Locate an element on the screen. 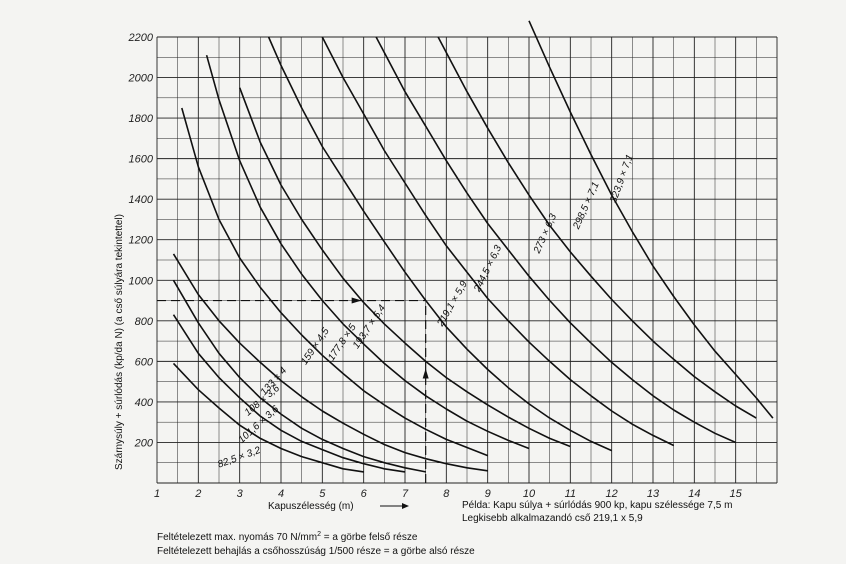 The height and width of the screenshot is (564, 846). x-tick-label: 12 is located at coordinates (612, 494).